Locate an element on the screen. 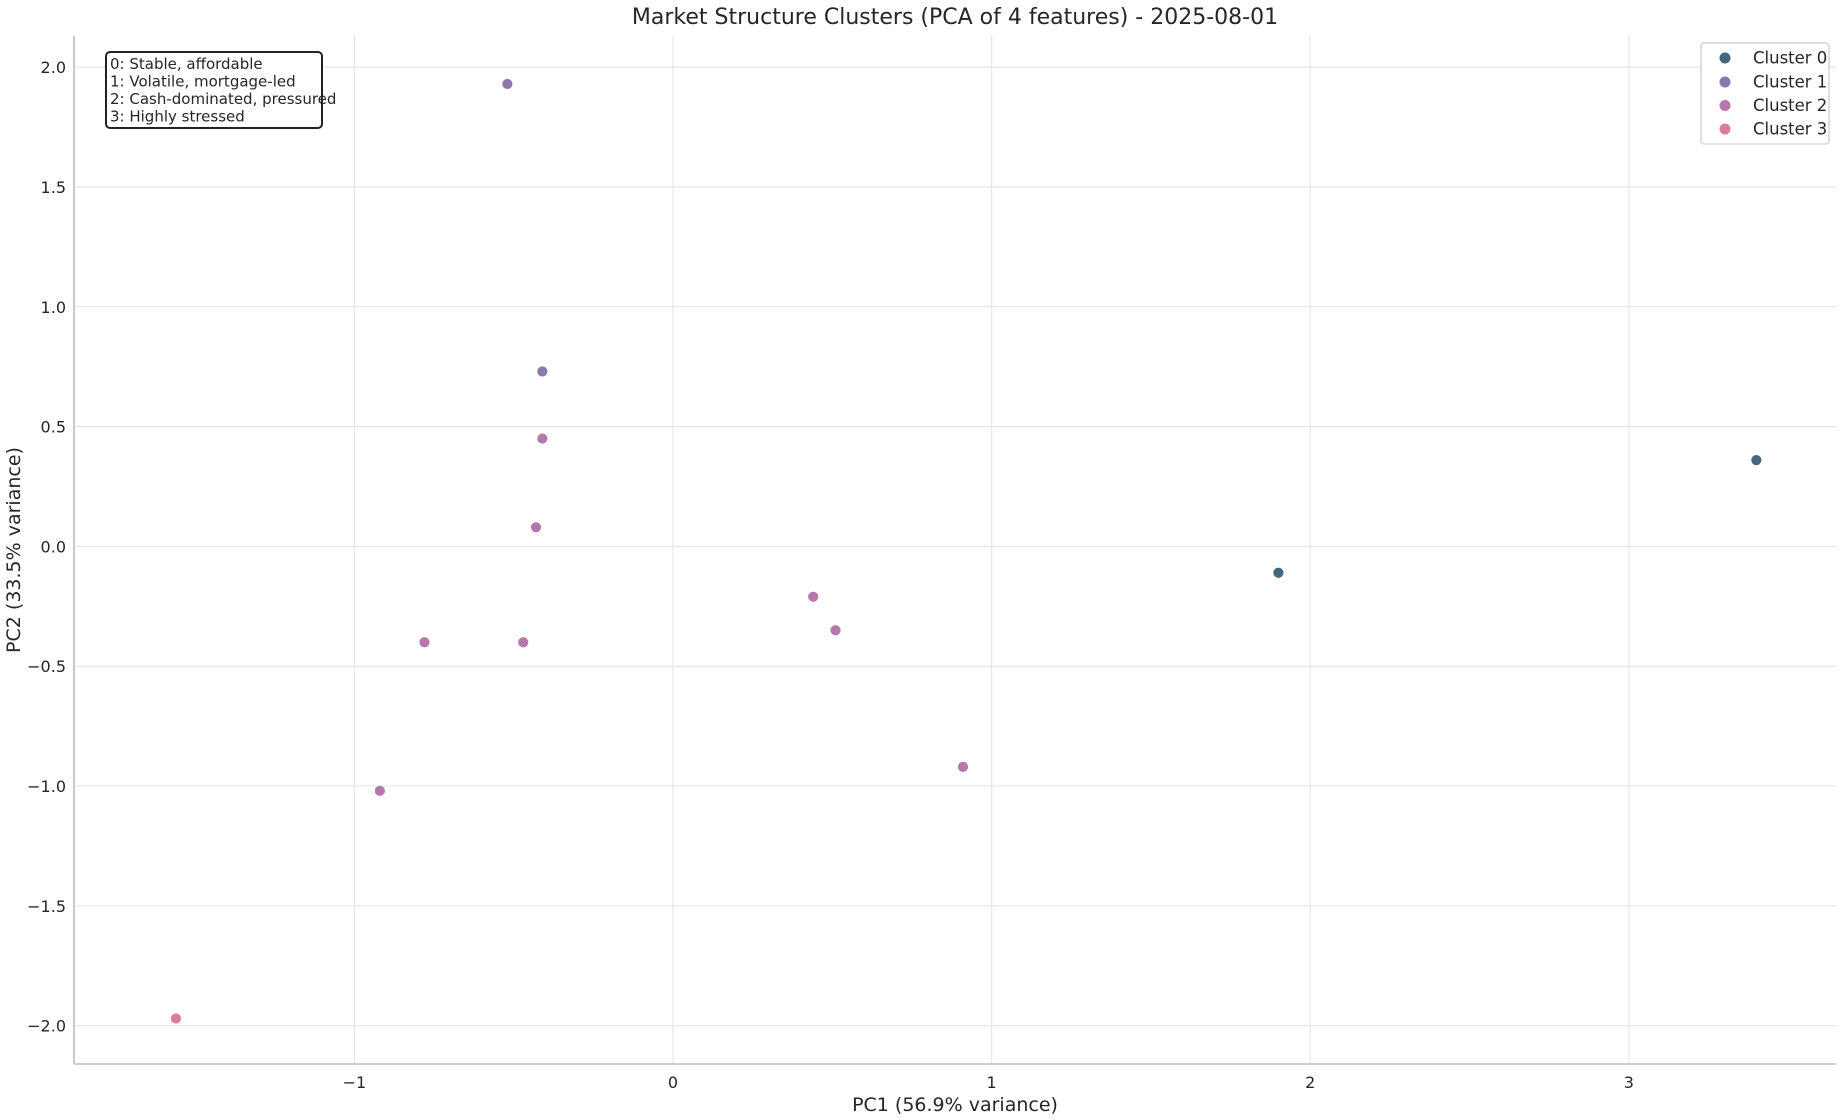 The width and height of the screenshot is (1840, 1120). cluster-description-line: 3: Highly stressed is located at coordinates (177, 117).